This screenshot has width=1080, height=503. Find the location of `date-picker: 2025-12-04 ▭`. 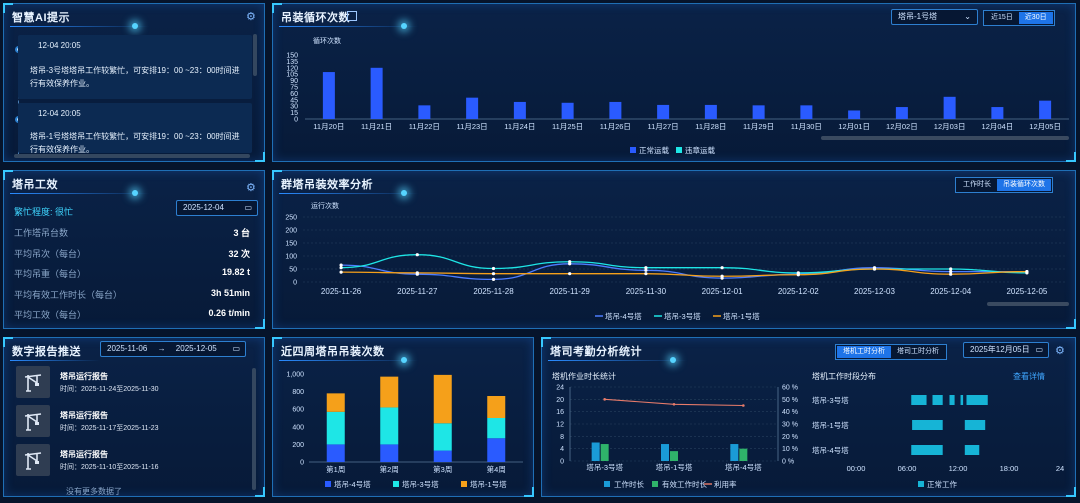

date-picker: 2025-12-04 ▭ is located at coordinates (217, 208).